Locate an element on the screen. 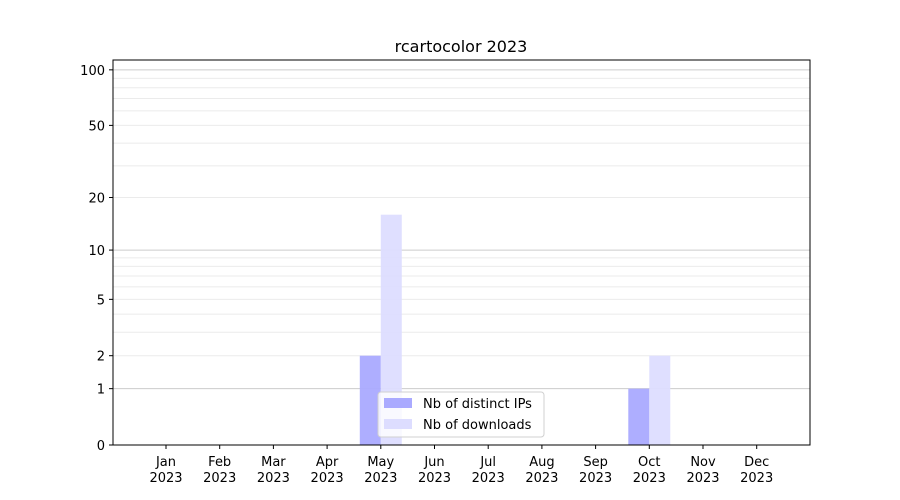 The width and height of the screenshot is (900, 500). y-tick-label: 50 is located at coordinates (96, 126).